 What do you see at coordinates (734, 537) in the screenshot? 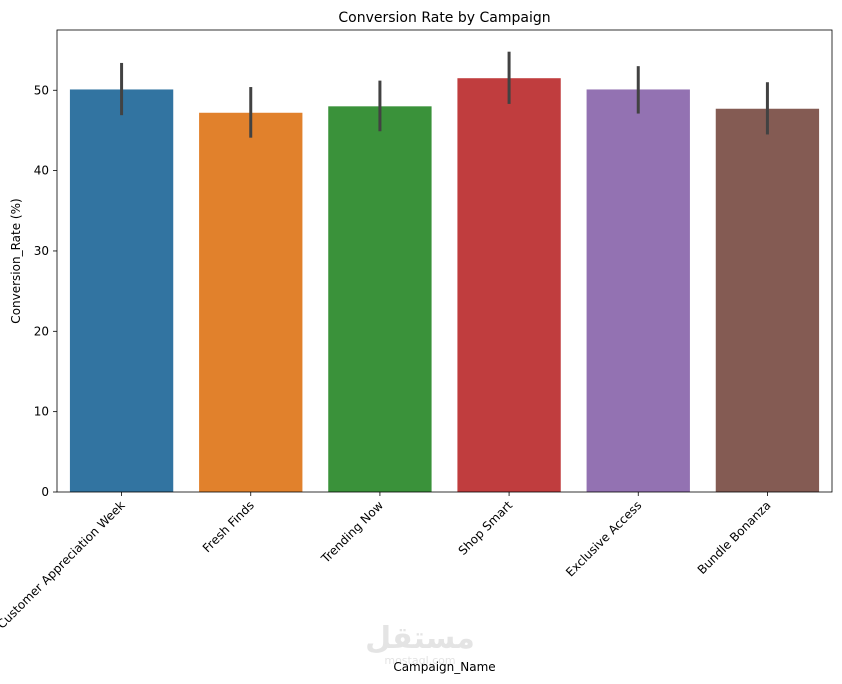
I see `x-tick-label: Bundle Bonanza` at bounding box center [734, 537].